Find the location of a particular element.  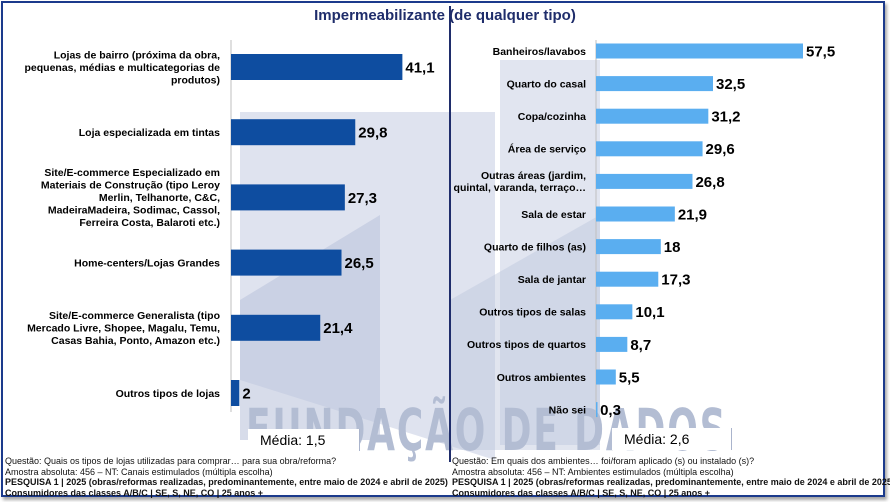

left-category-label-3-line-2: Materiais de Construção (tipo Leroy is located at coordinates (130, 186).